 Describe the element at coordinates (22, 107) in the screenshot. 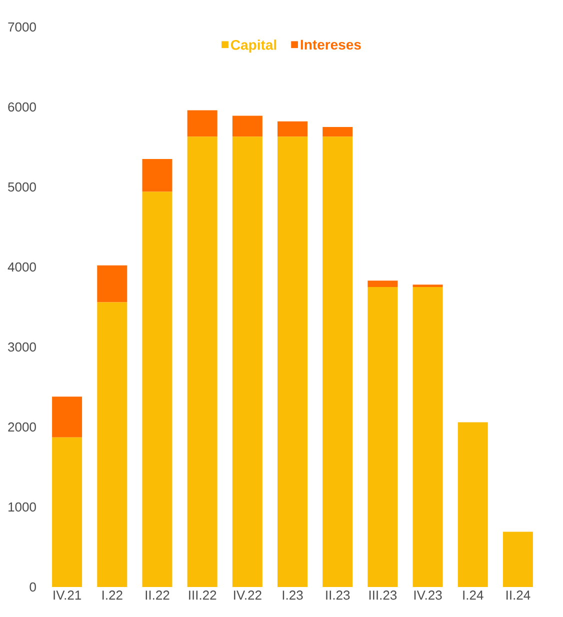

I see `y-tick-label: 6000` at that location.